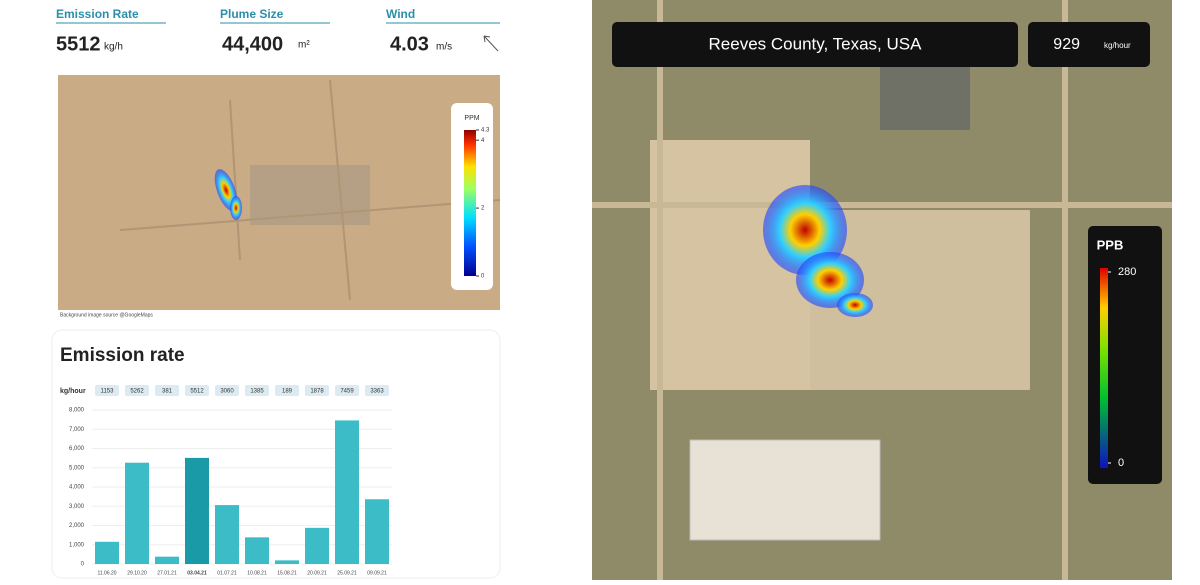  Describe the element at coordinates (444, 47) in the screenshot. I see `metric-unit: m/s` at that location.